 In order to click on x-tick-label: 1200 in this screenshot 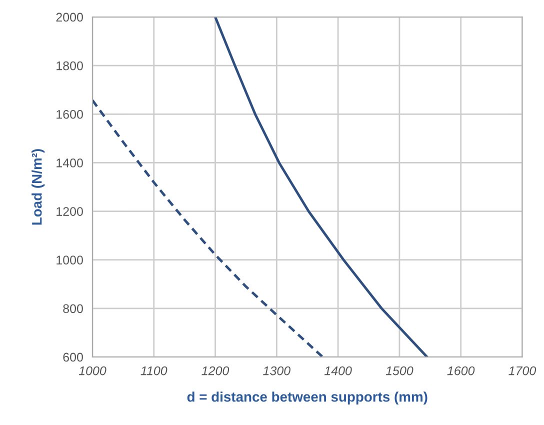, I will do `click(216, 371)`.